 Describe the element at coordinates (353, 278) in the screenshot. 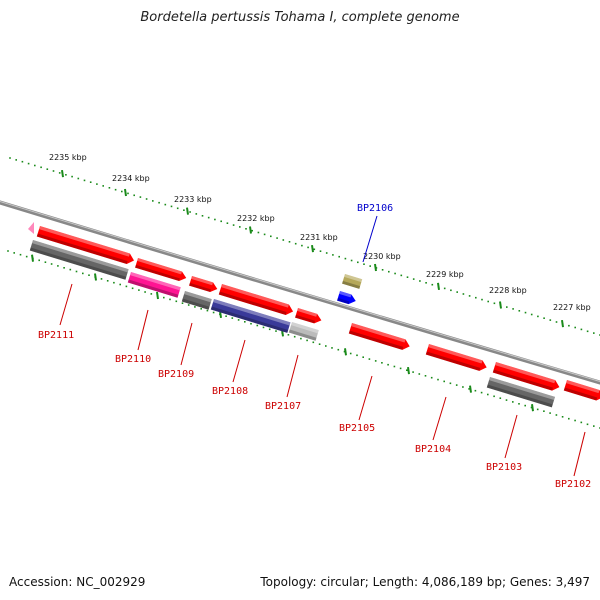

I see `gene-feature-bp2106-upper-highlight` at that location.